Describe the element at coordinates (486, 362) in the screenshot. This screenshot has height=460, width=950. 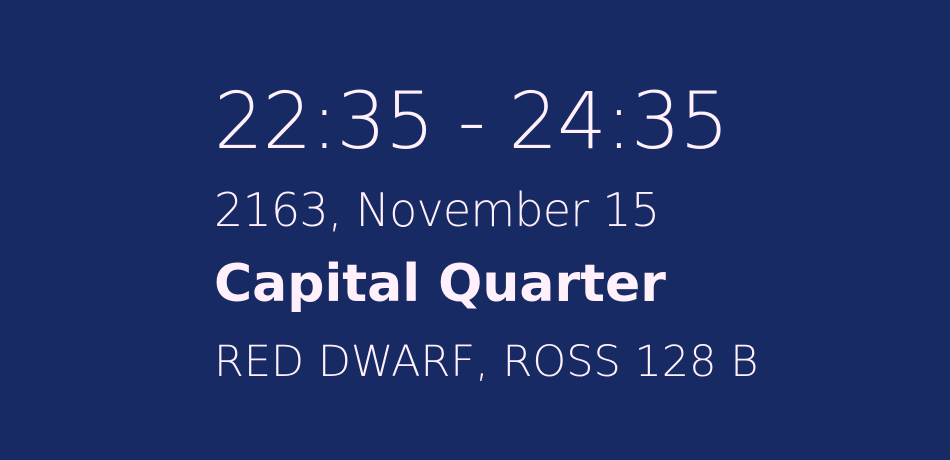
I see `event-system: RED DWARF, ROSS 128 B` at that location.